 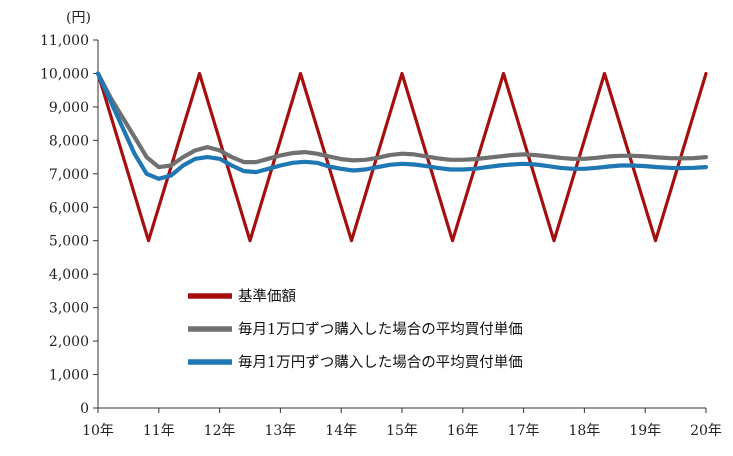 What do you see at coordinates (69, 242) in the screenshot?
I see `y-tick-label: 5,000` at bounding box center [69, 242].